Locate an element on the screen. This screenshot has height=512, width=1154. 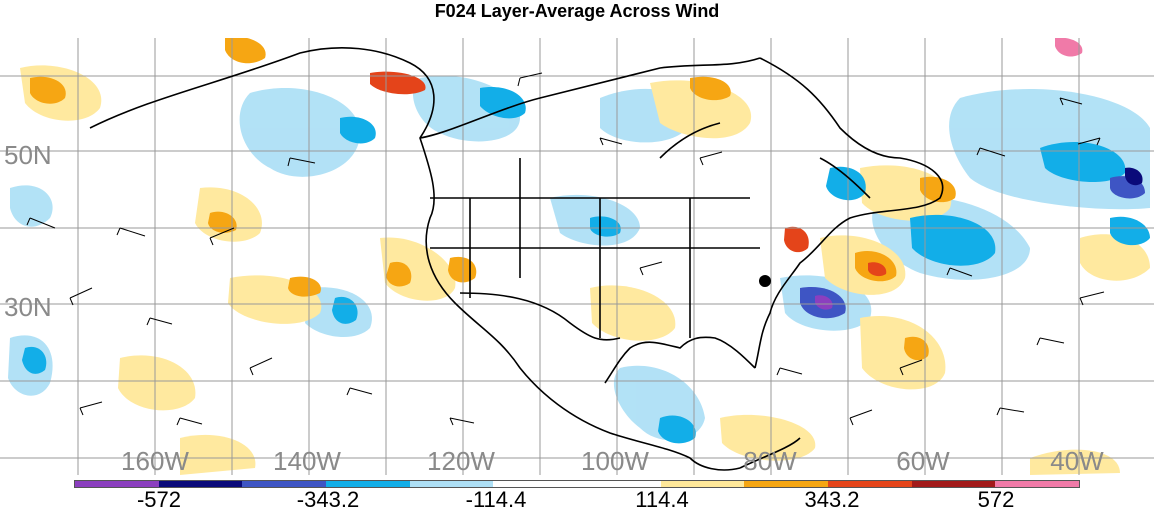
location-marker-icon is located at coordinates (765, 281).